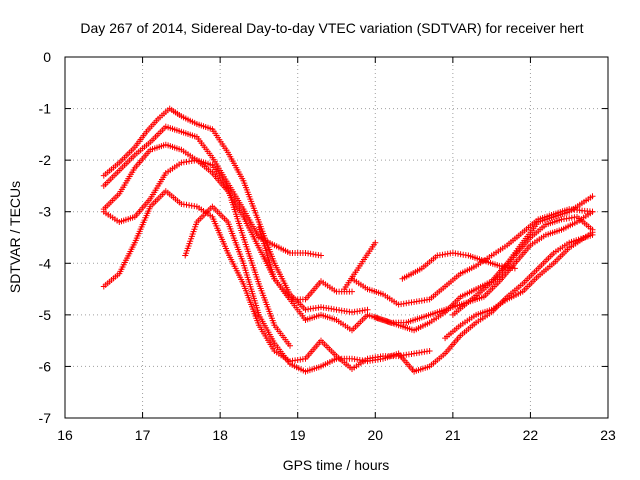  Describe the element at coordinates (45, 212) in the screenshot. I see `y-tick-label: -3` at that location.